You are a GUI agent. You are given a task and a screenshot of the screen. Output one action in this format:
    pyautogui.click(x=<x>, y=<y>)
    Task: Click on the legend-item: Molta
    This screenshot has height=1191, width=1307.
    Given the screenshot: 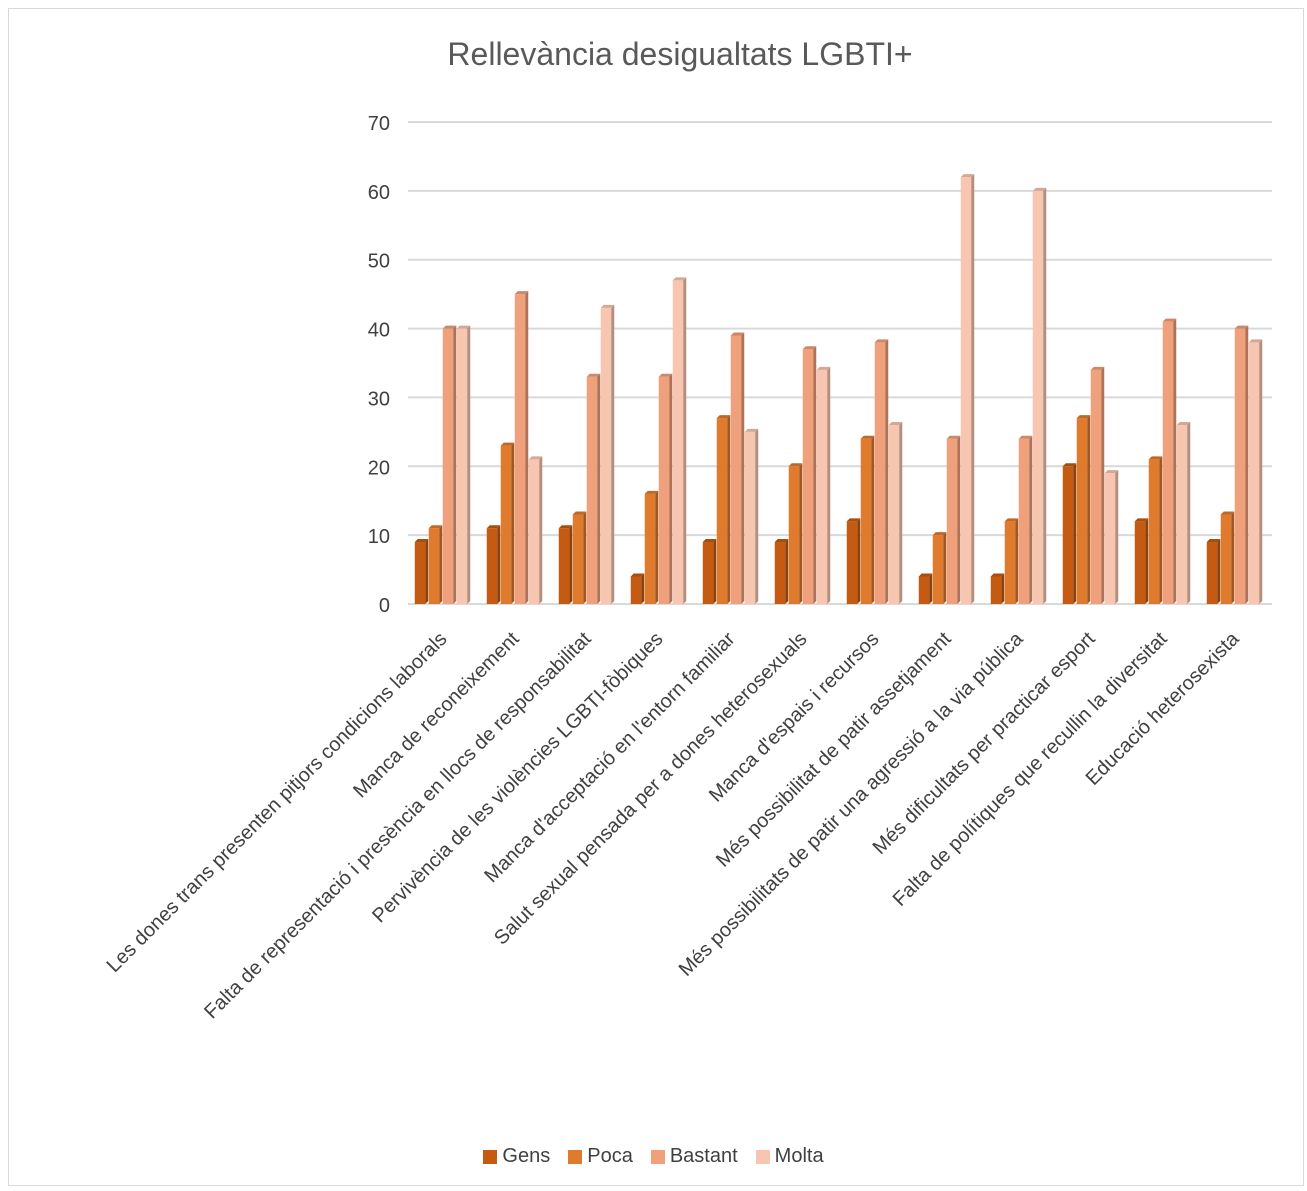 What is the action you would take?
    pyautogui.click(x=789, y=1156)
    